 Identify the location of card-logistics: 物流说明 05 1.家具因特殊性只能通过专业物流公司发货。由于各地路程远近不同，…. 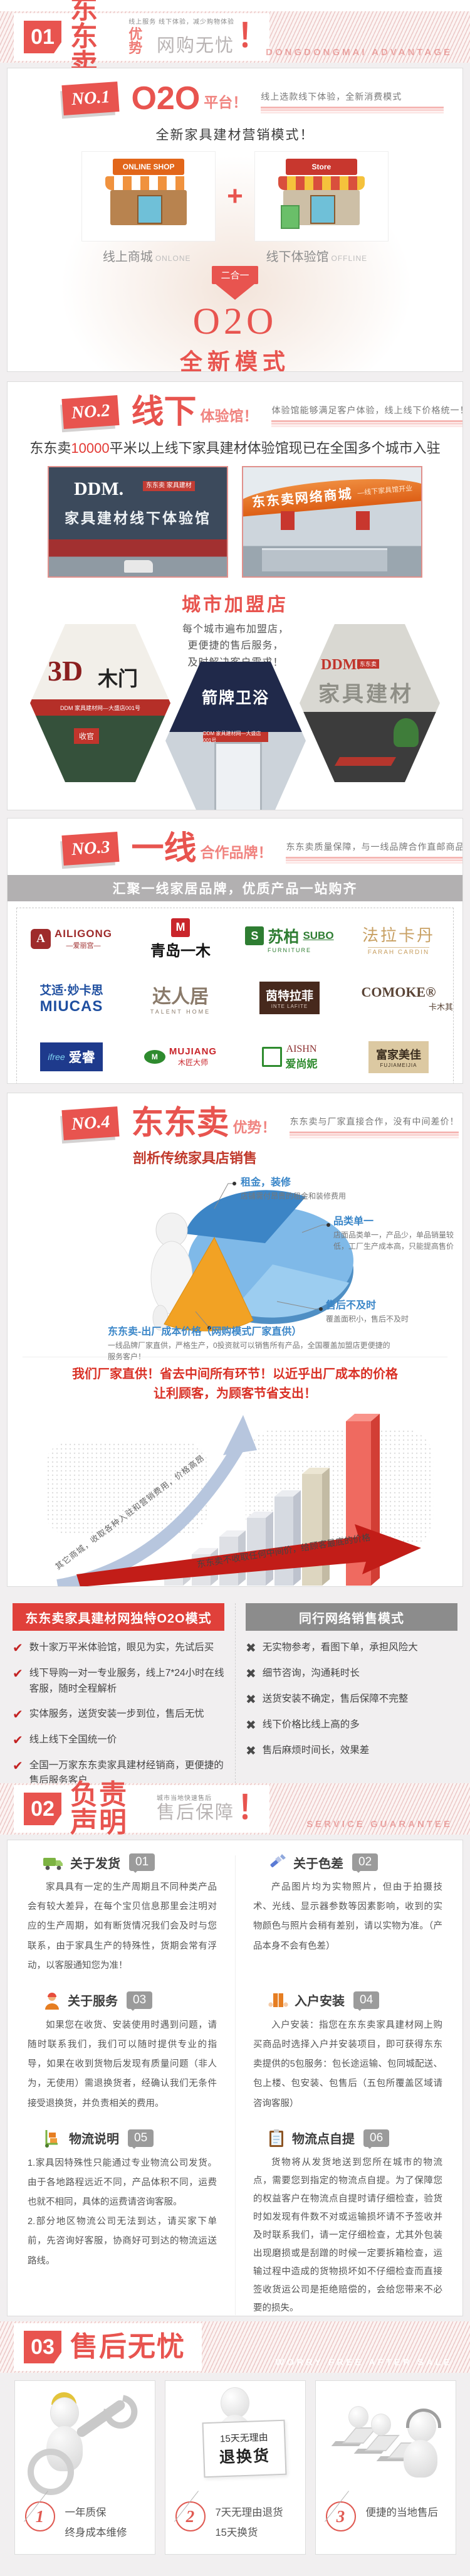
(122, 2222).